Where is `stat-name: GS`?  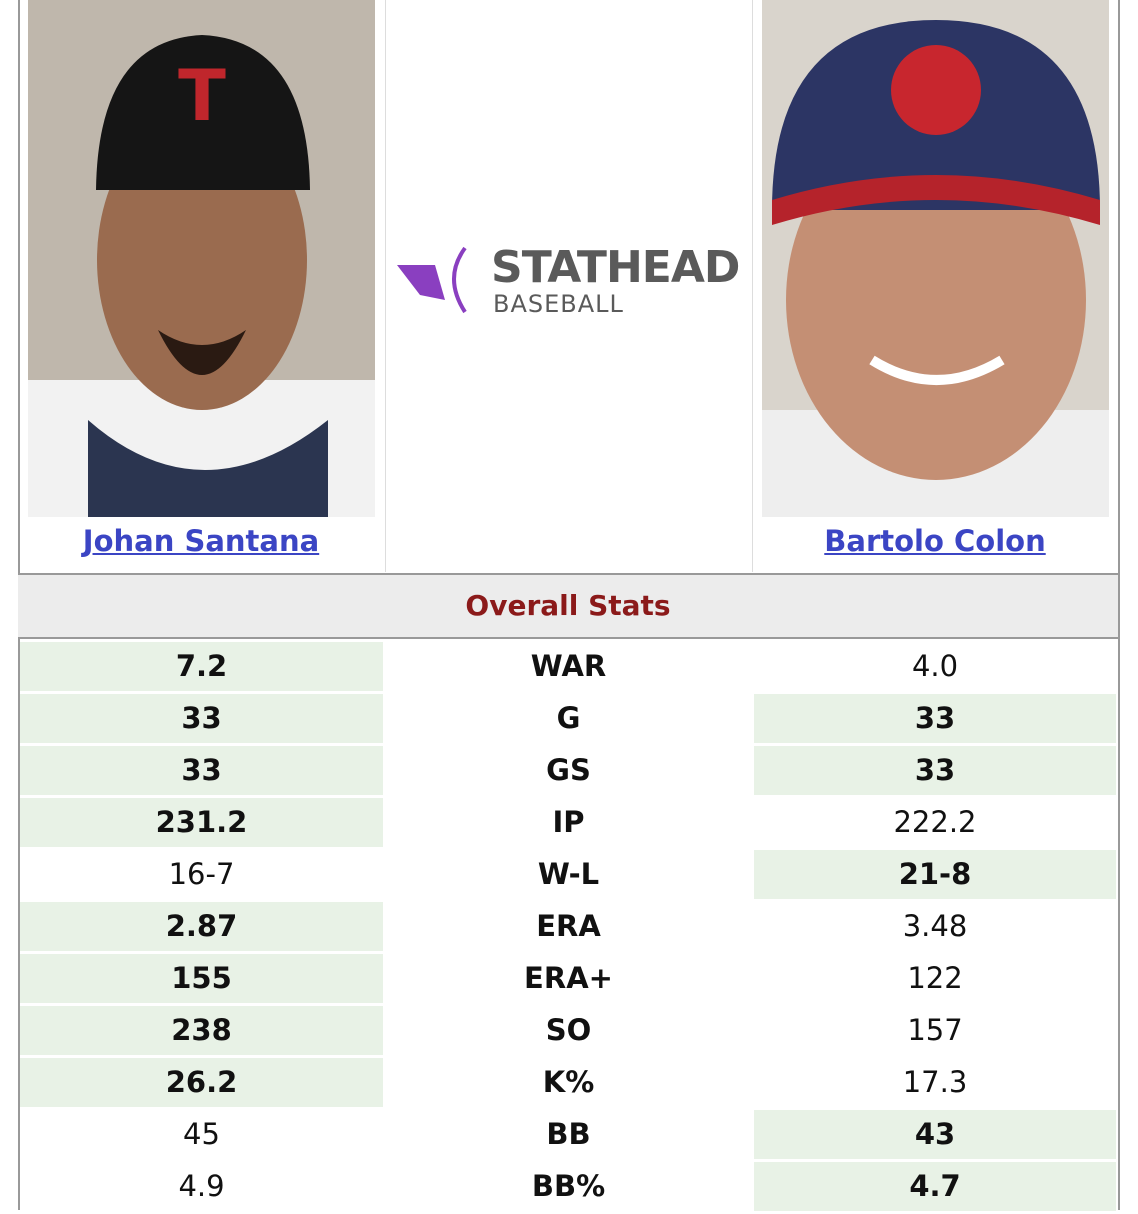 stat-name: GS is located at coordinates (568, 770).